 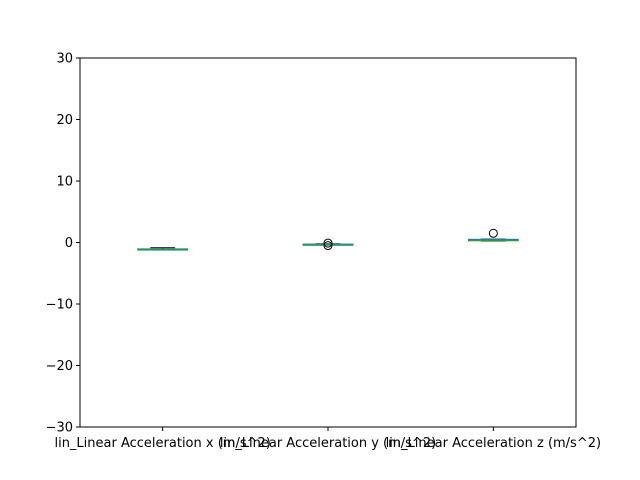 What do you see at coordinates (59, 305) in the screenshot?
I see `y-tick-label: −10` at bounding box center [59, 305].